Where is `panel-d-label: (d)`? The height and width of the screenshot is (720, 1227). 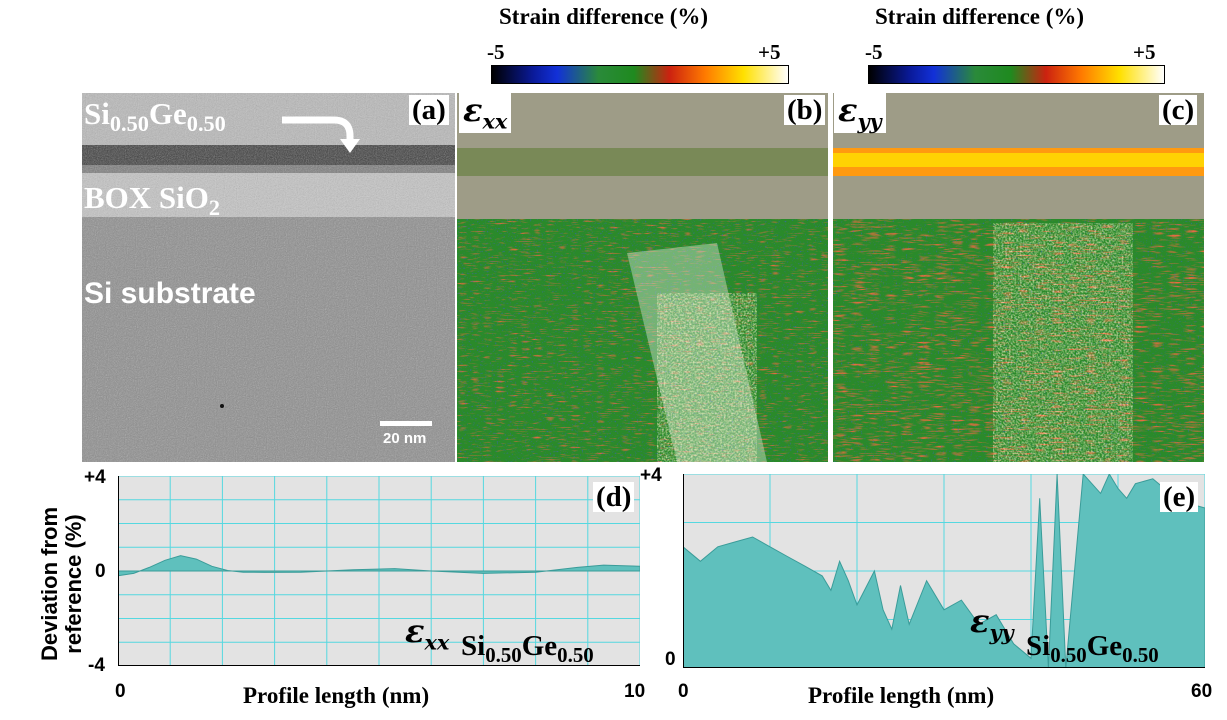 panel-d-label: (d) is located at coordinates (614, 497).